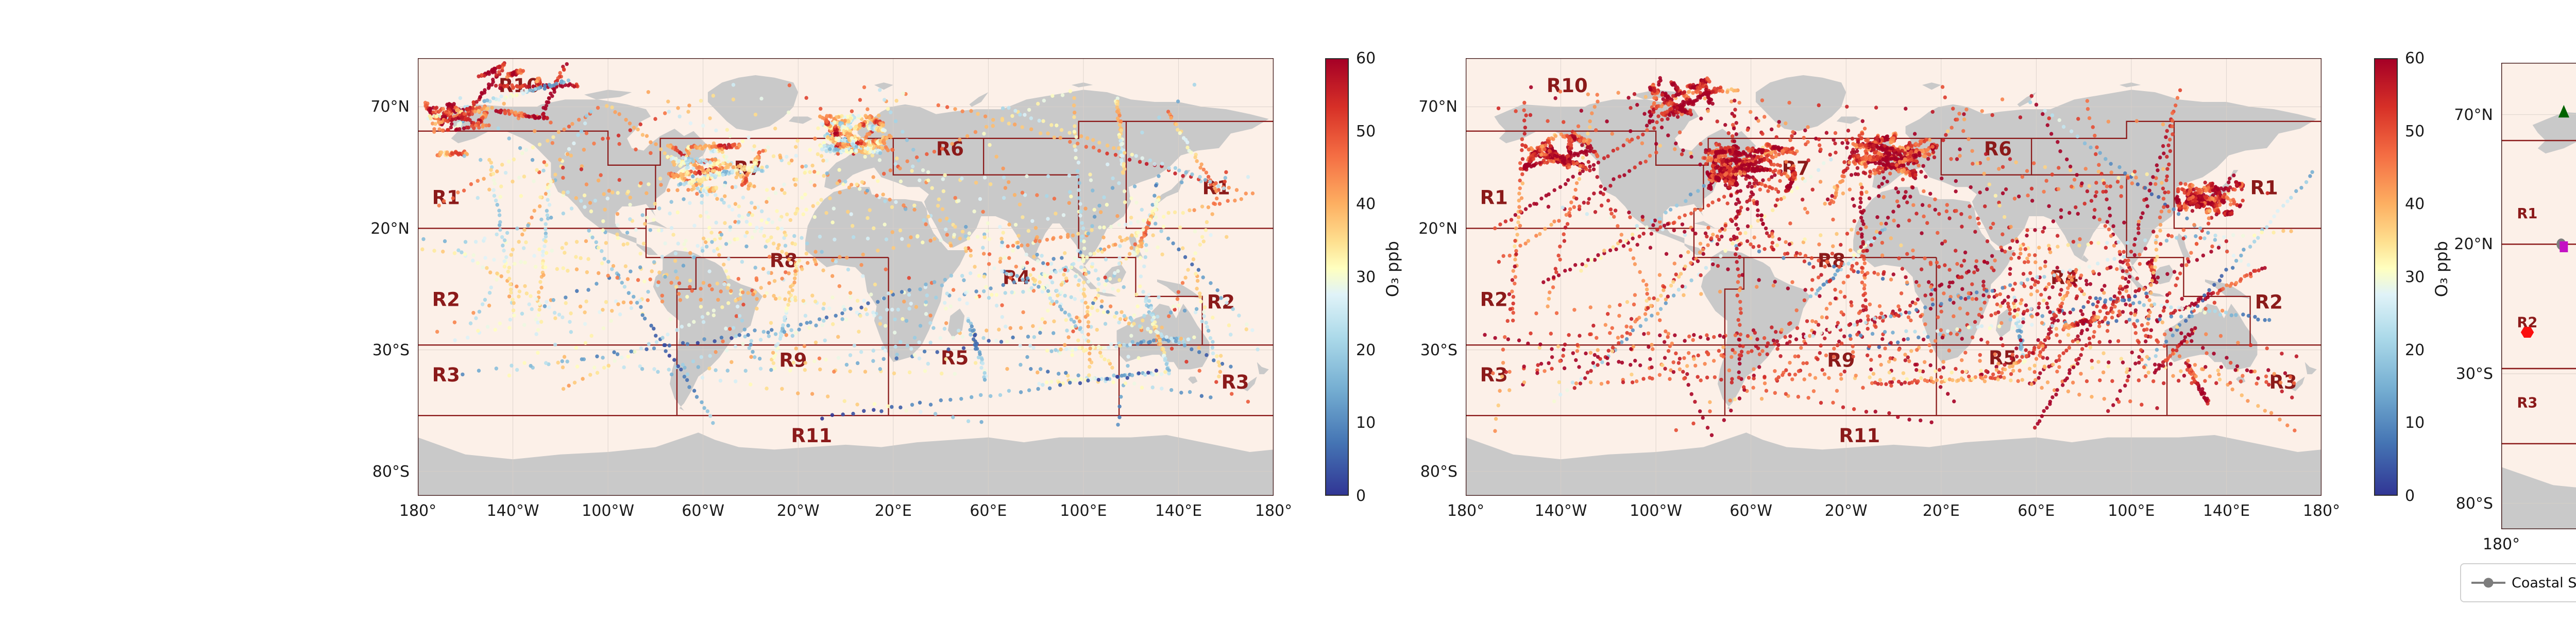 The height and width of the screenshot is (626, 2576). I want to click on y-tick-label: 70°N, so click(390, 107).